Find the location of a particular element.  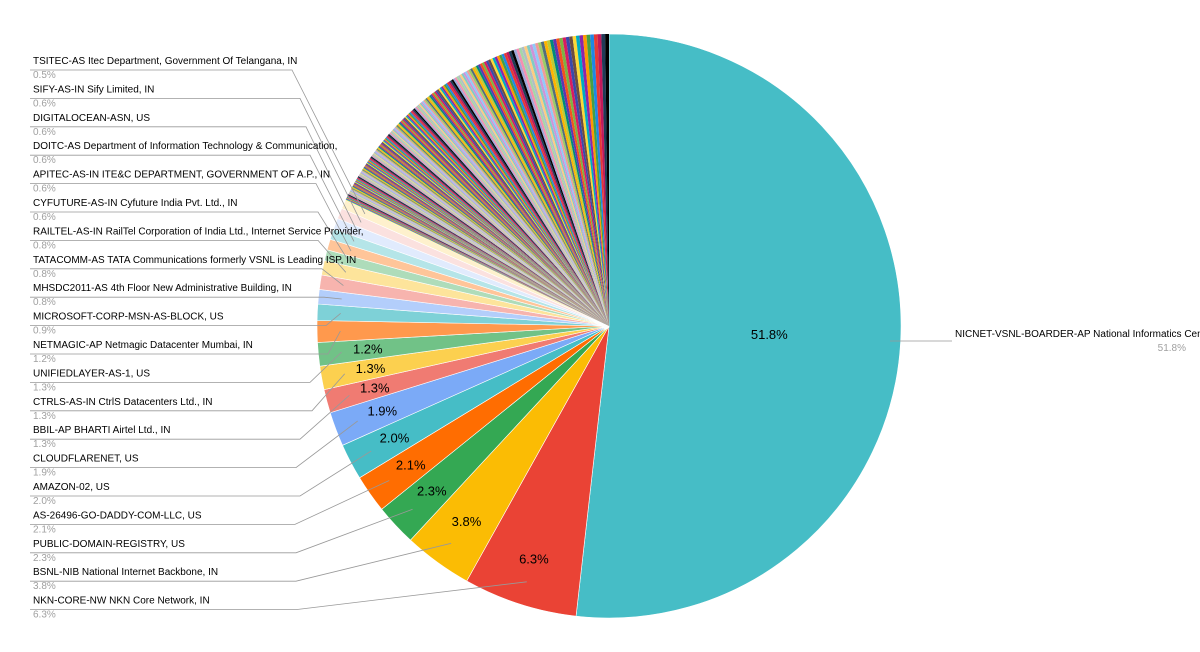

callout-name: CTRLS-AS-IN CtrlS Datacenters Ltd., IN is located at coordinates (123, 402).